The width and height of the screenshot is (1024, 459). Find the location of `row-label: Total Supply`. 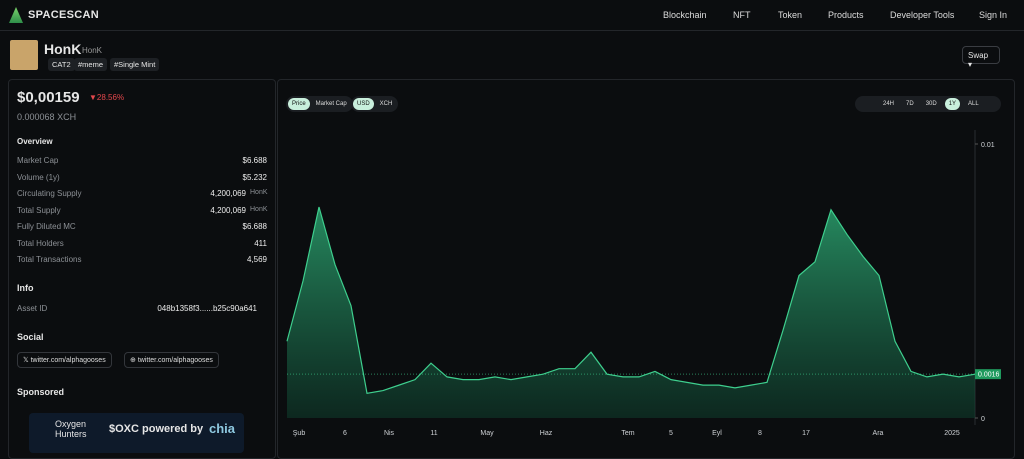

row-label: Total Supply is located at coordinates (39, 210).